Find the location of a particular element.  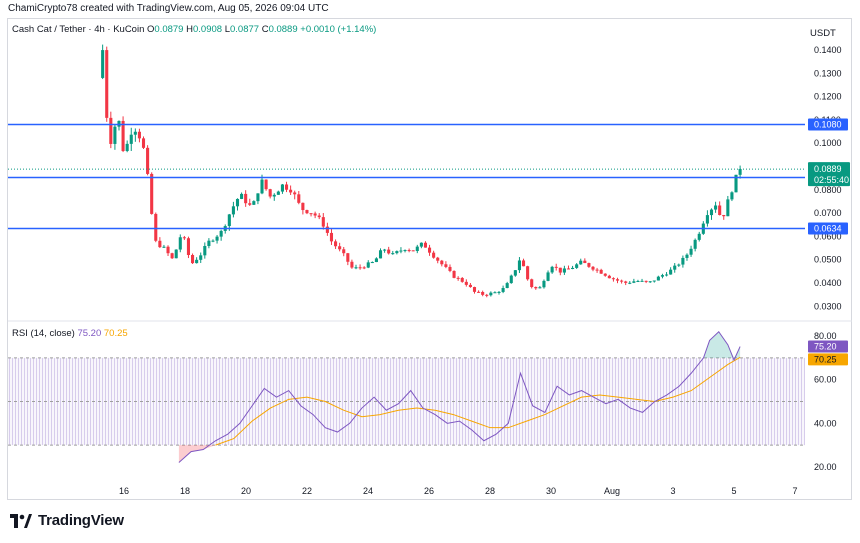

level-price-label: 0.1080 is located at coordinates (828, 125).